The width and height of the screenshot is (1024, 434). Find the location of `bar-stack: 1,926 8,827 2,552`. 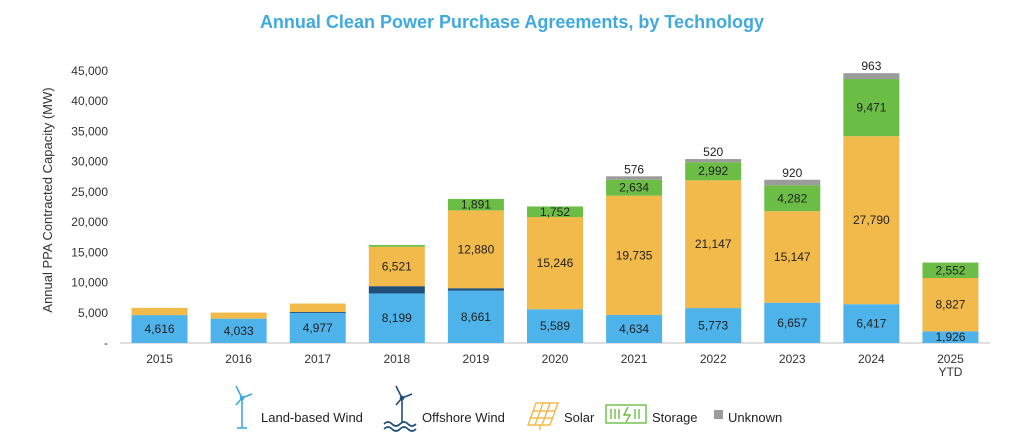

bar-stack: 1,926 8,827 2,552 is located at coordinates (950, 303).